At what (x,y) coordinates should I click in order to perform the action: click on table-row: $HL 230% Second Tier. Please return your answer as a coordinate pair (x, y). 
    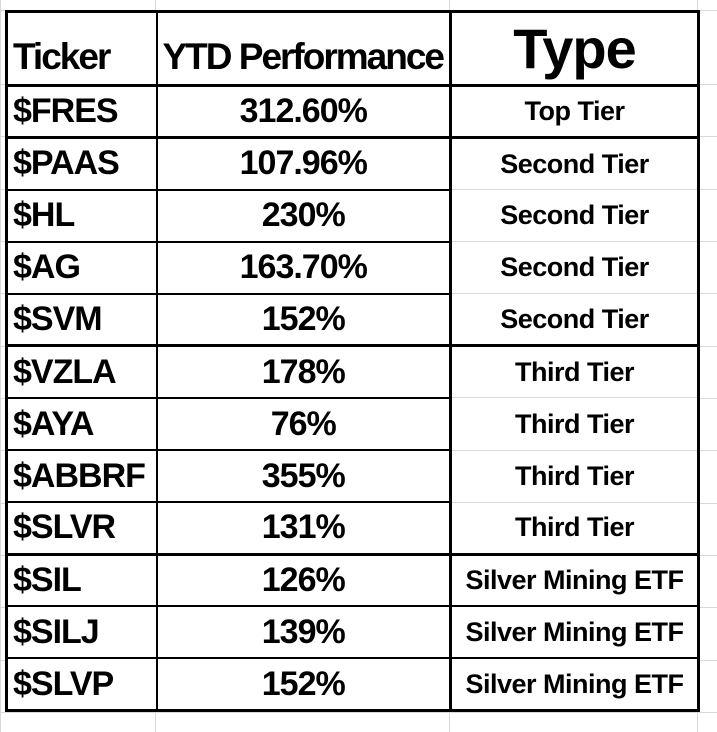
    Looking at the image, I should click on (352, 216).